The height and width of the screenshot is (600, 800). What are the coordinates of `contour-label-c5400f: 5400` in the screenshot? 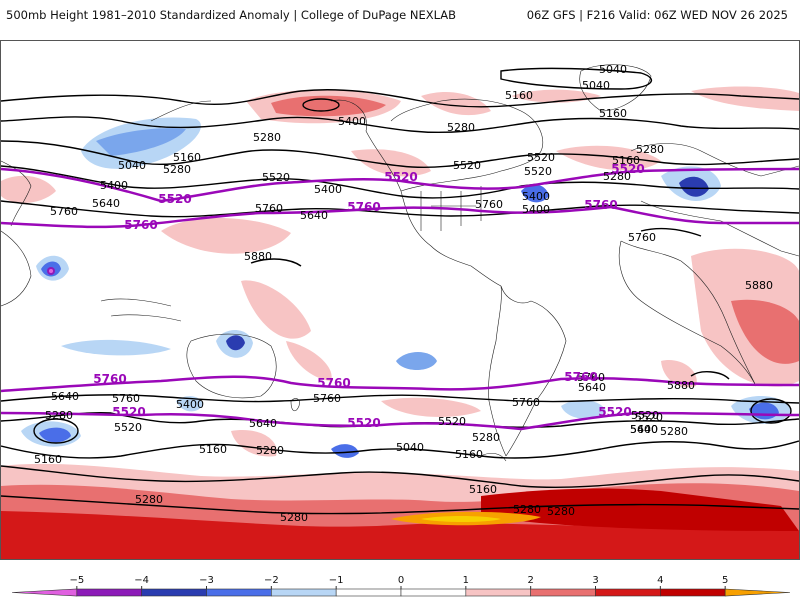 It's located at (190, 404).